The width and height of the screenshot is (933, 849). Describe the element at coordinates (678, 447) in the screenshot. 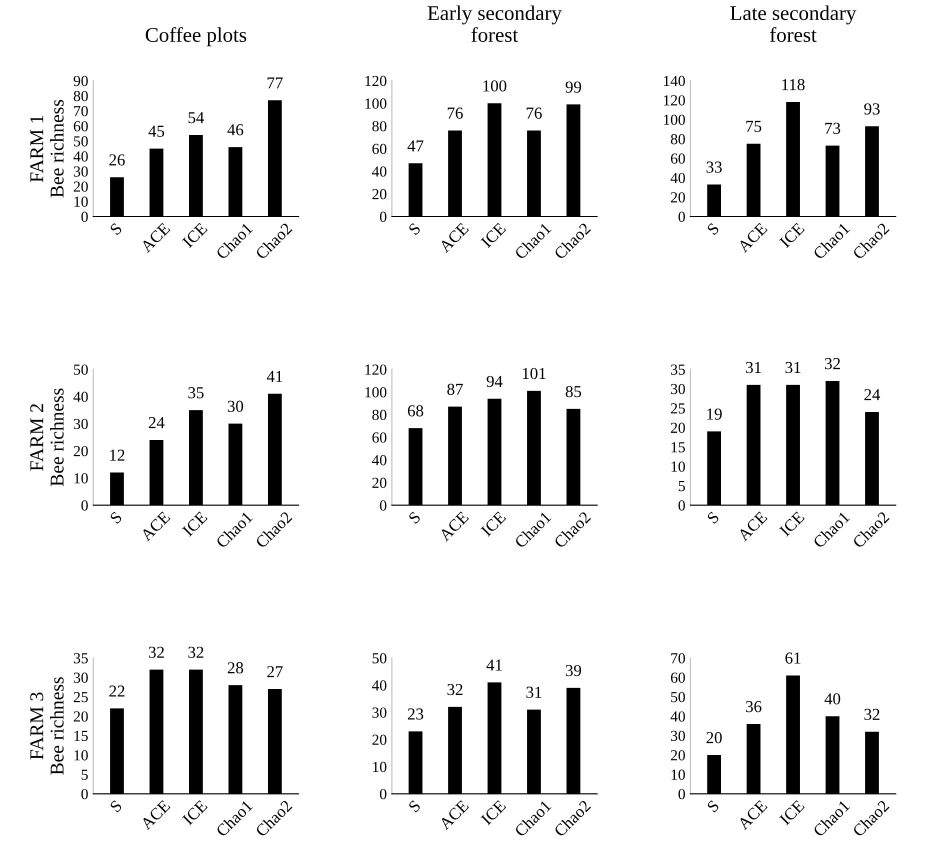

I see `y-tick-label: 15` at that location.